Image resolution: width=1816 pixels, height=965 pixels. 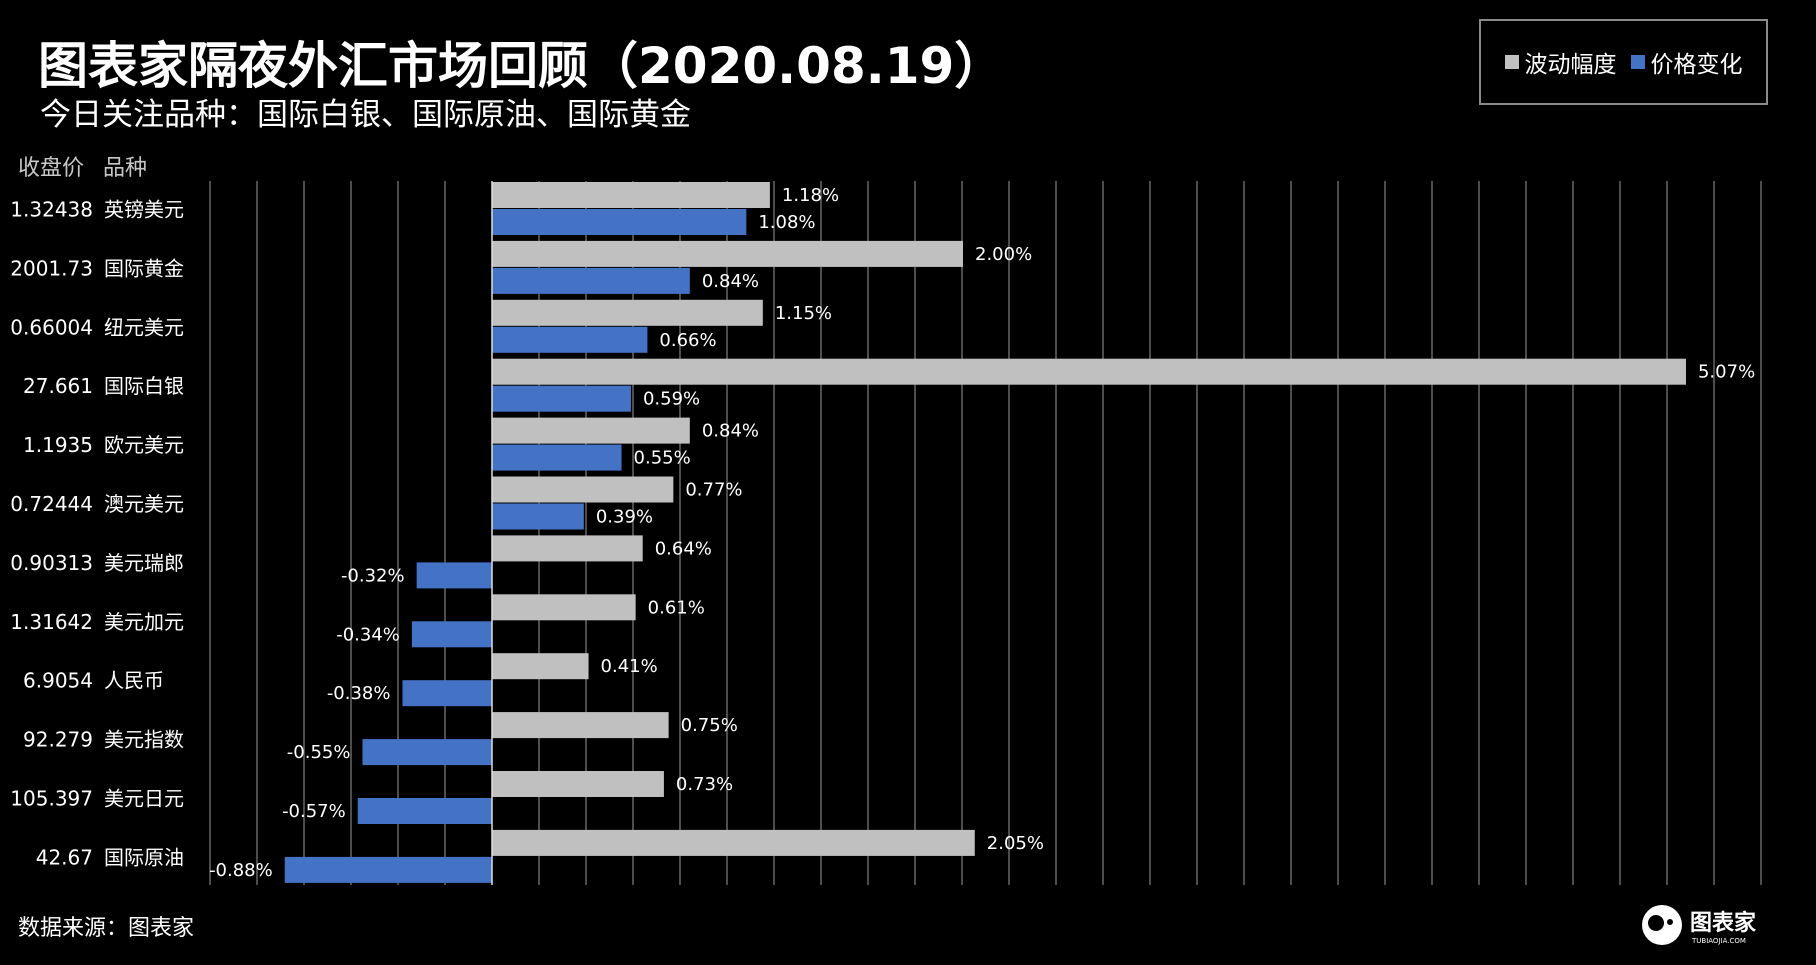 What do you see at coordinates (624, 517) in the screenshot?
I see `data-label-change: 0.39%` at bounding box center [624, 517].